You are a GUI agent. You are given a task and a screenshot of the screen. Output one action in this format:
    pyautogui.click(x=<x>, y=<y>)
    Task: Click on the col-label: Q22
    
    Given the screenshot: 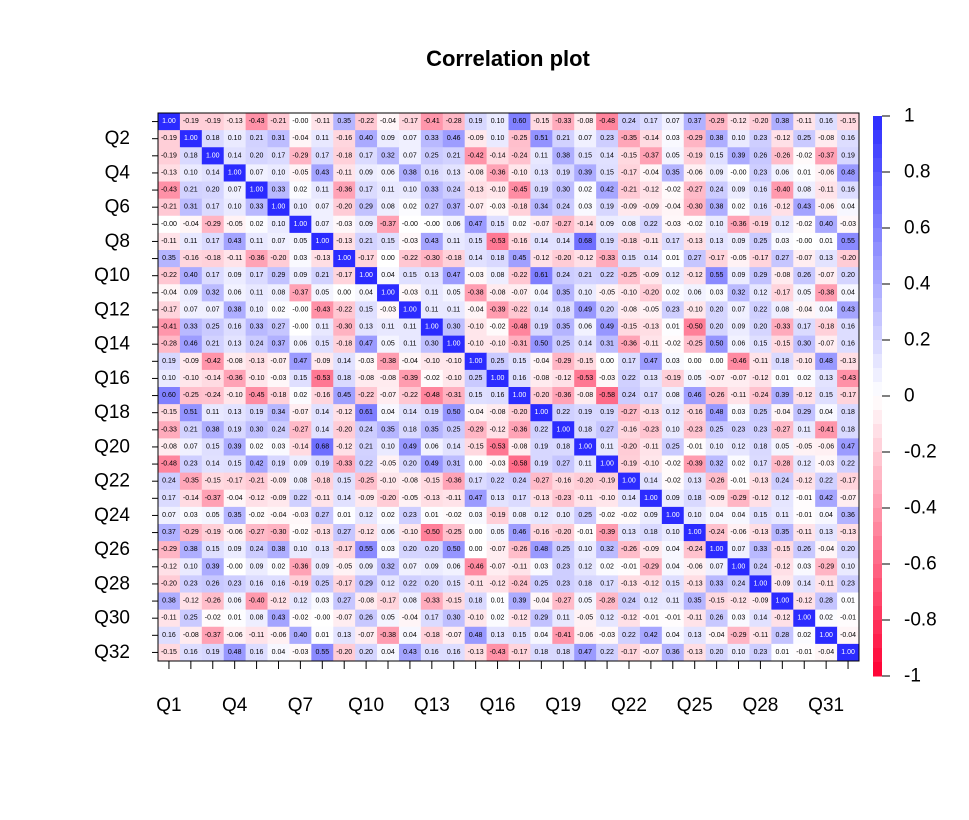 What is the action you would take?
    pyautogui.click(x=629, y=705)
    